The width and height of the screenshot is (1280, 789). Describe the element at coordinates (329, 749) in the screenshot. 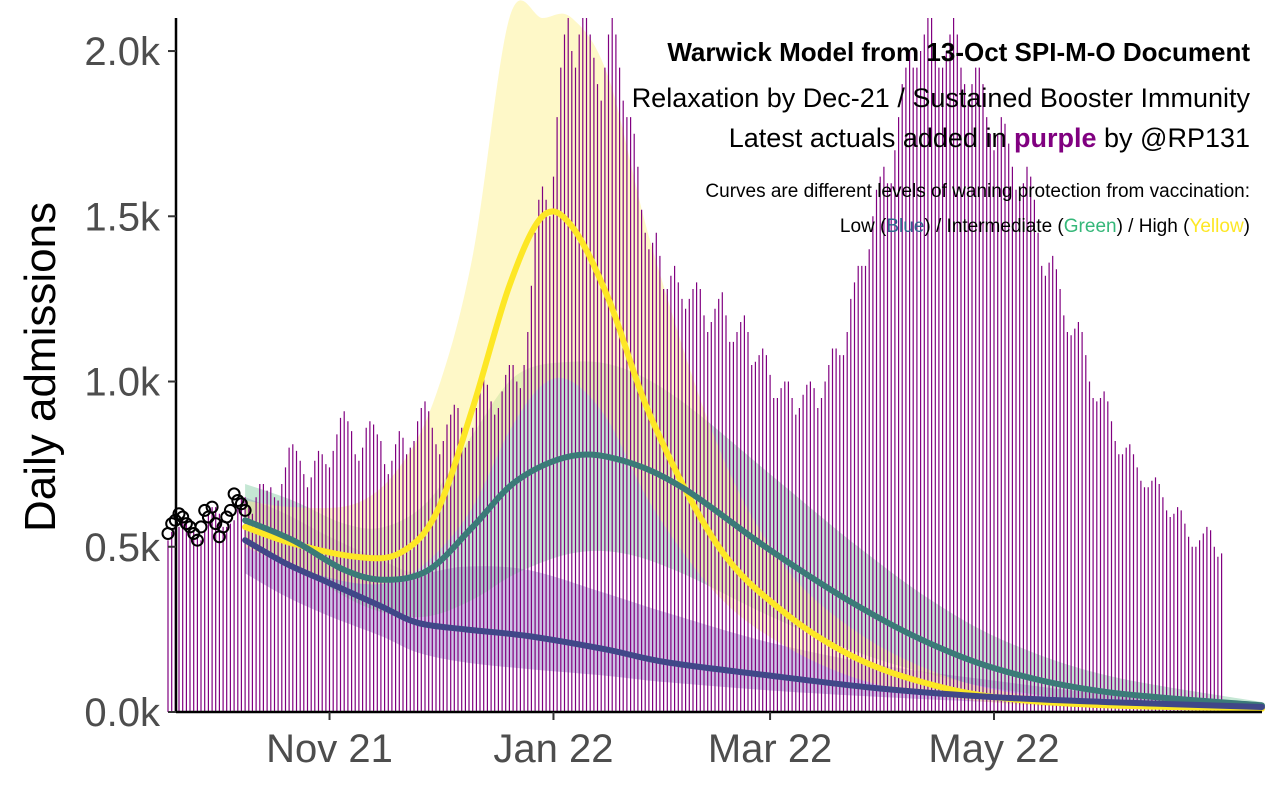

I see `x-tick-label: Nov 21` at that location.